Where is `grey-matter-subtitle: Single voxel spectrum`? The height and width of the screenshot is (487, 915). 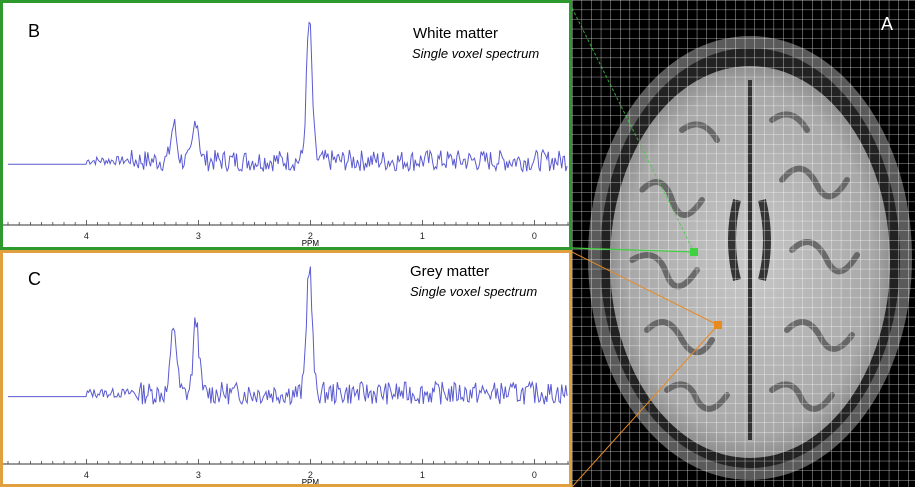
grey-matter-subtitle: Single voxel spectrum is located at coordinates (474, 291).